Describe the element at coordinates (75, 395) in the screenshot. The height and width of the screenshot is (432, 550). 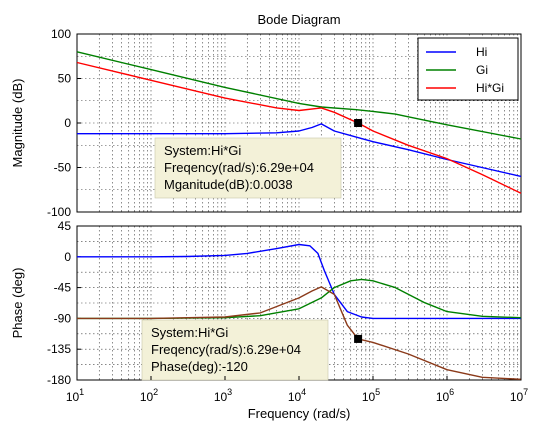
I see `x-tick-label: 10¹` at that location.